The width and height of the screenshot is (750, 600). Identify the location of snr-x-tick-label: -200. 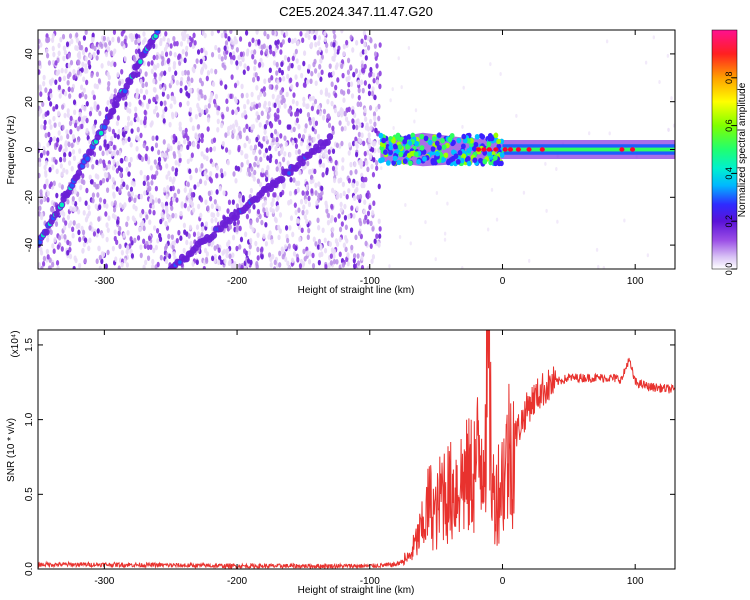
(237, 581).